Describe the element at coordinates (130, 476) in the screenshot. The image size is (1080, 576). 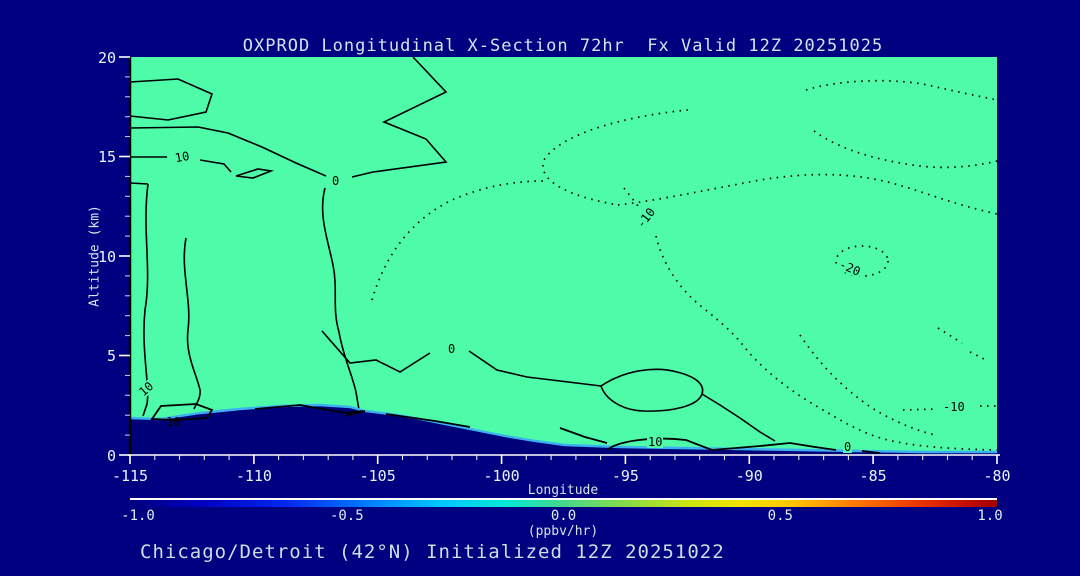
I see `x-tick-label: -115` at that location.